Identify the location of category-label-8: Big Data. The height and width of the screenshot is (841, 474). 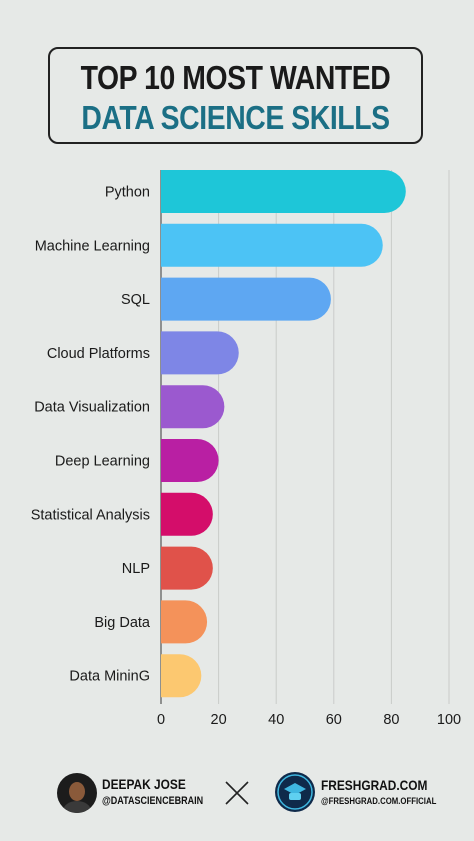
(122, 623).